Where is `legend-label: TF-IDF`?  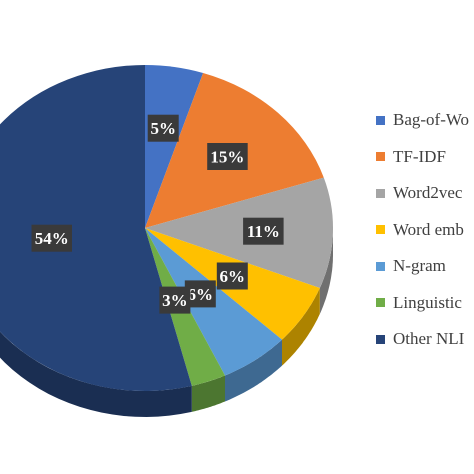
legend-label: TF-IDF is located at coordinates (419, 156).